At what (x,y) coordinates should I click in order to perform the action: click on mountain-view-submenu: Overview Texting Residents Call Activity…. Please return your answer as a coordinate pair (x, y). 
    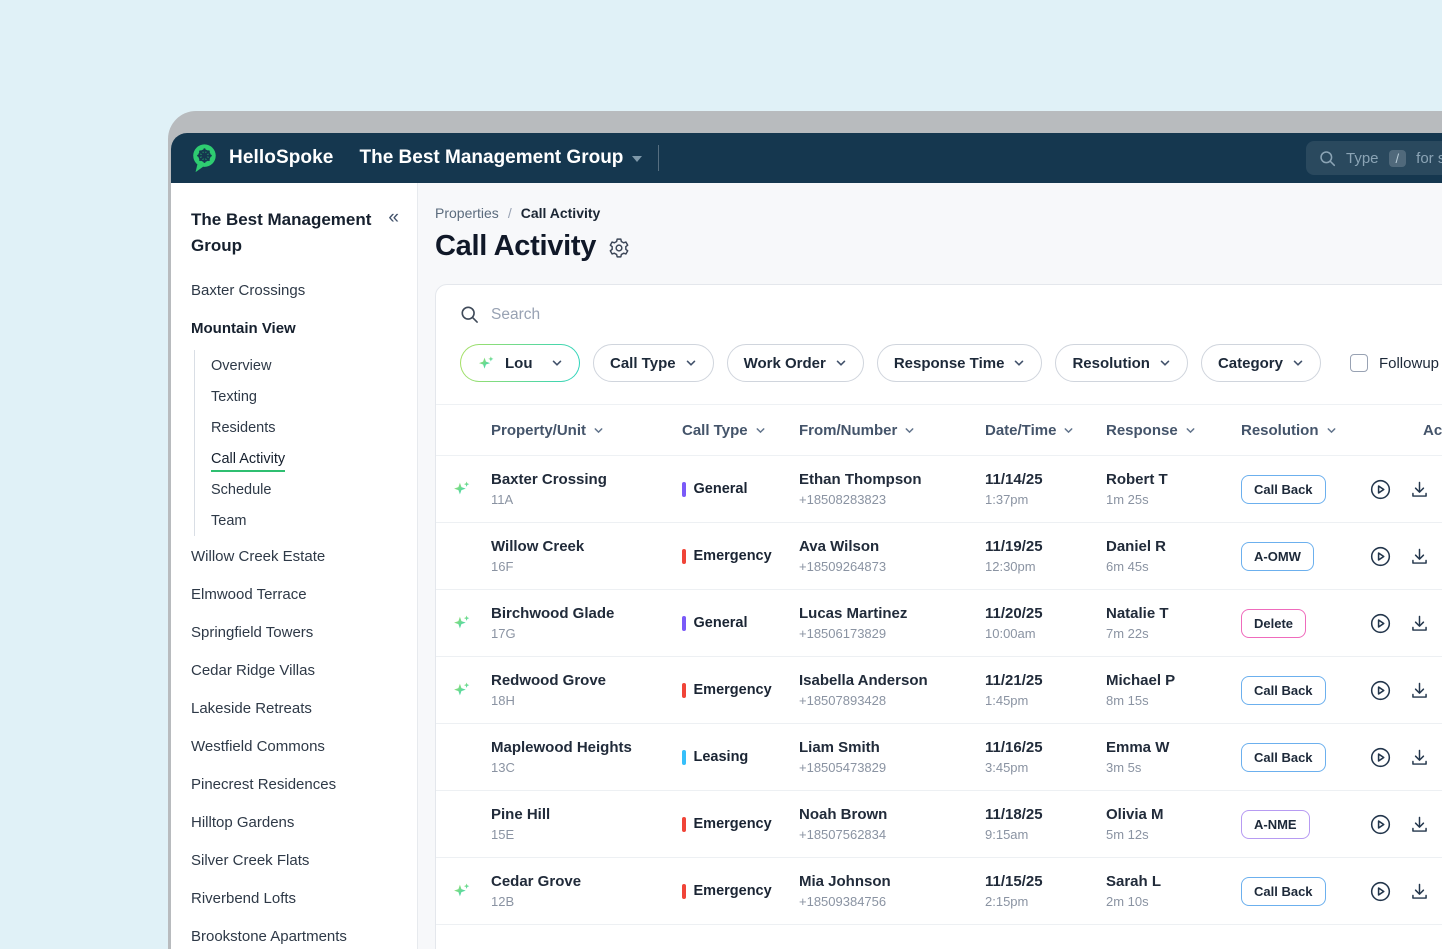
    Looking at the image, I should click on (296, 443).